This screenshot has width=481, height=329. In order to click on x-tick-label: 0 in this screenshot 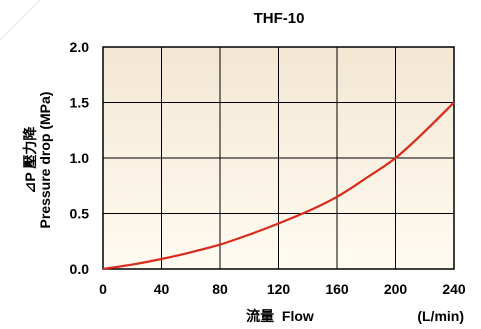, I will do `click(103, 289)`.